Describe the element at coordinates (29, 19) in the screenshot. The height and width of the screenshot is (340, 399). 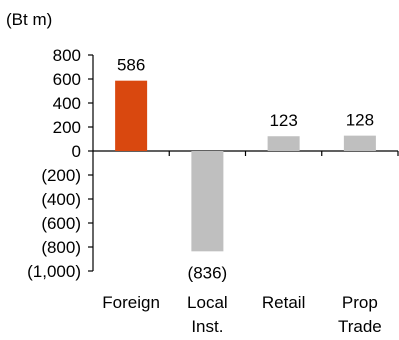
I see `unit-label: (Bt m)` at that location.